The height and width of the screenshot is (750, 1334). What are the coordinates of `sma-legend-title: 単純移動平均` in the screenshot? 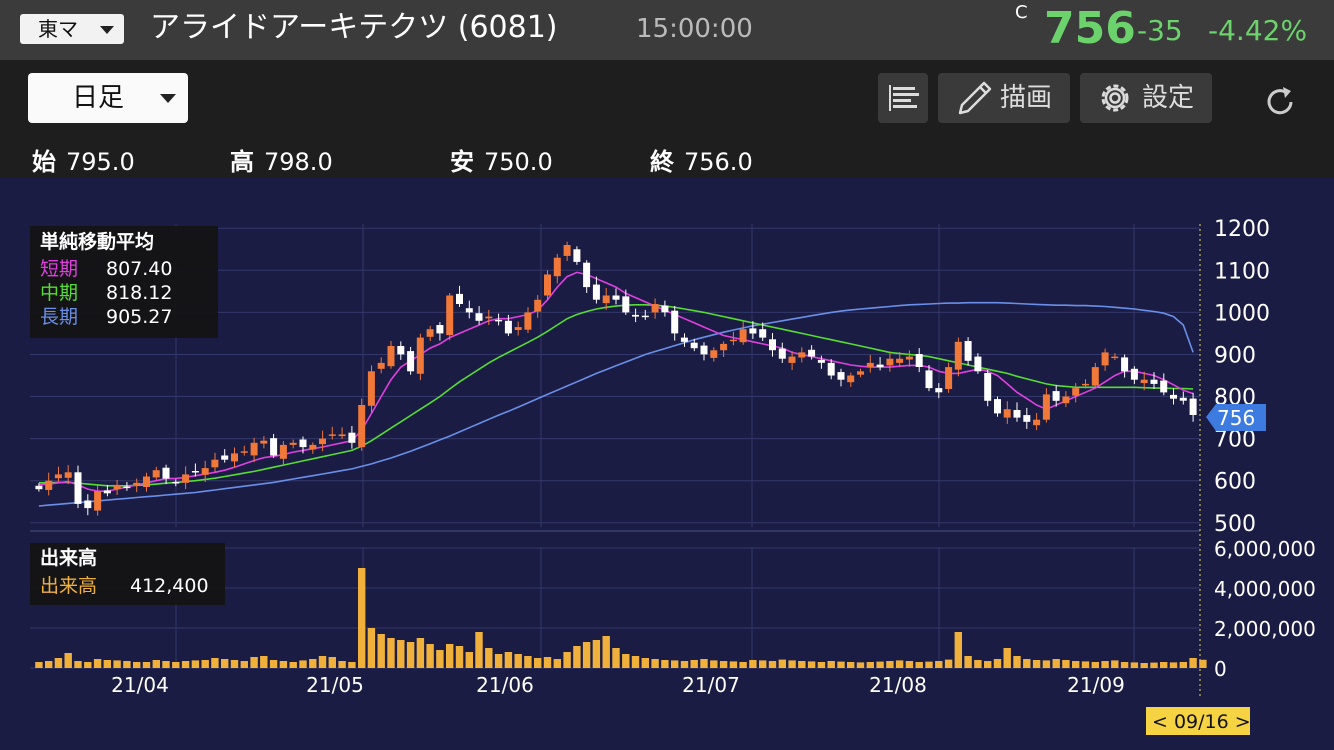 It's located at (97, 241).